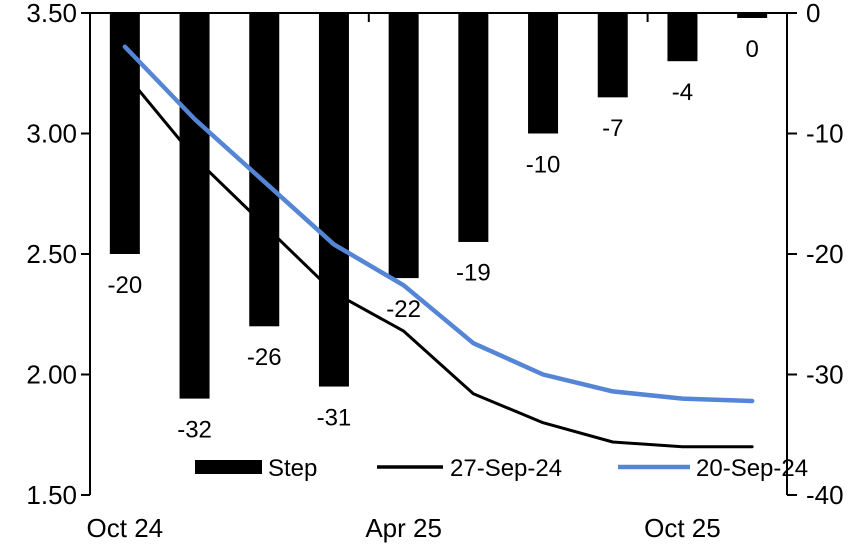 Image resolution: width=852 pixels, height=551 pixels. Describe the element at coordinates (228, 467) in the screenshot. I see `legend-swatch-step` at that location.